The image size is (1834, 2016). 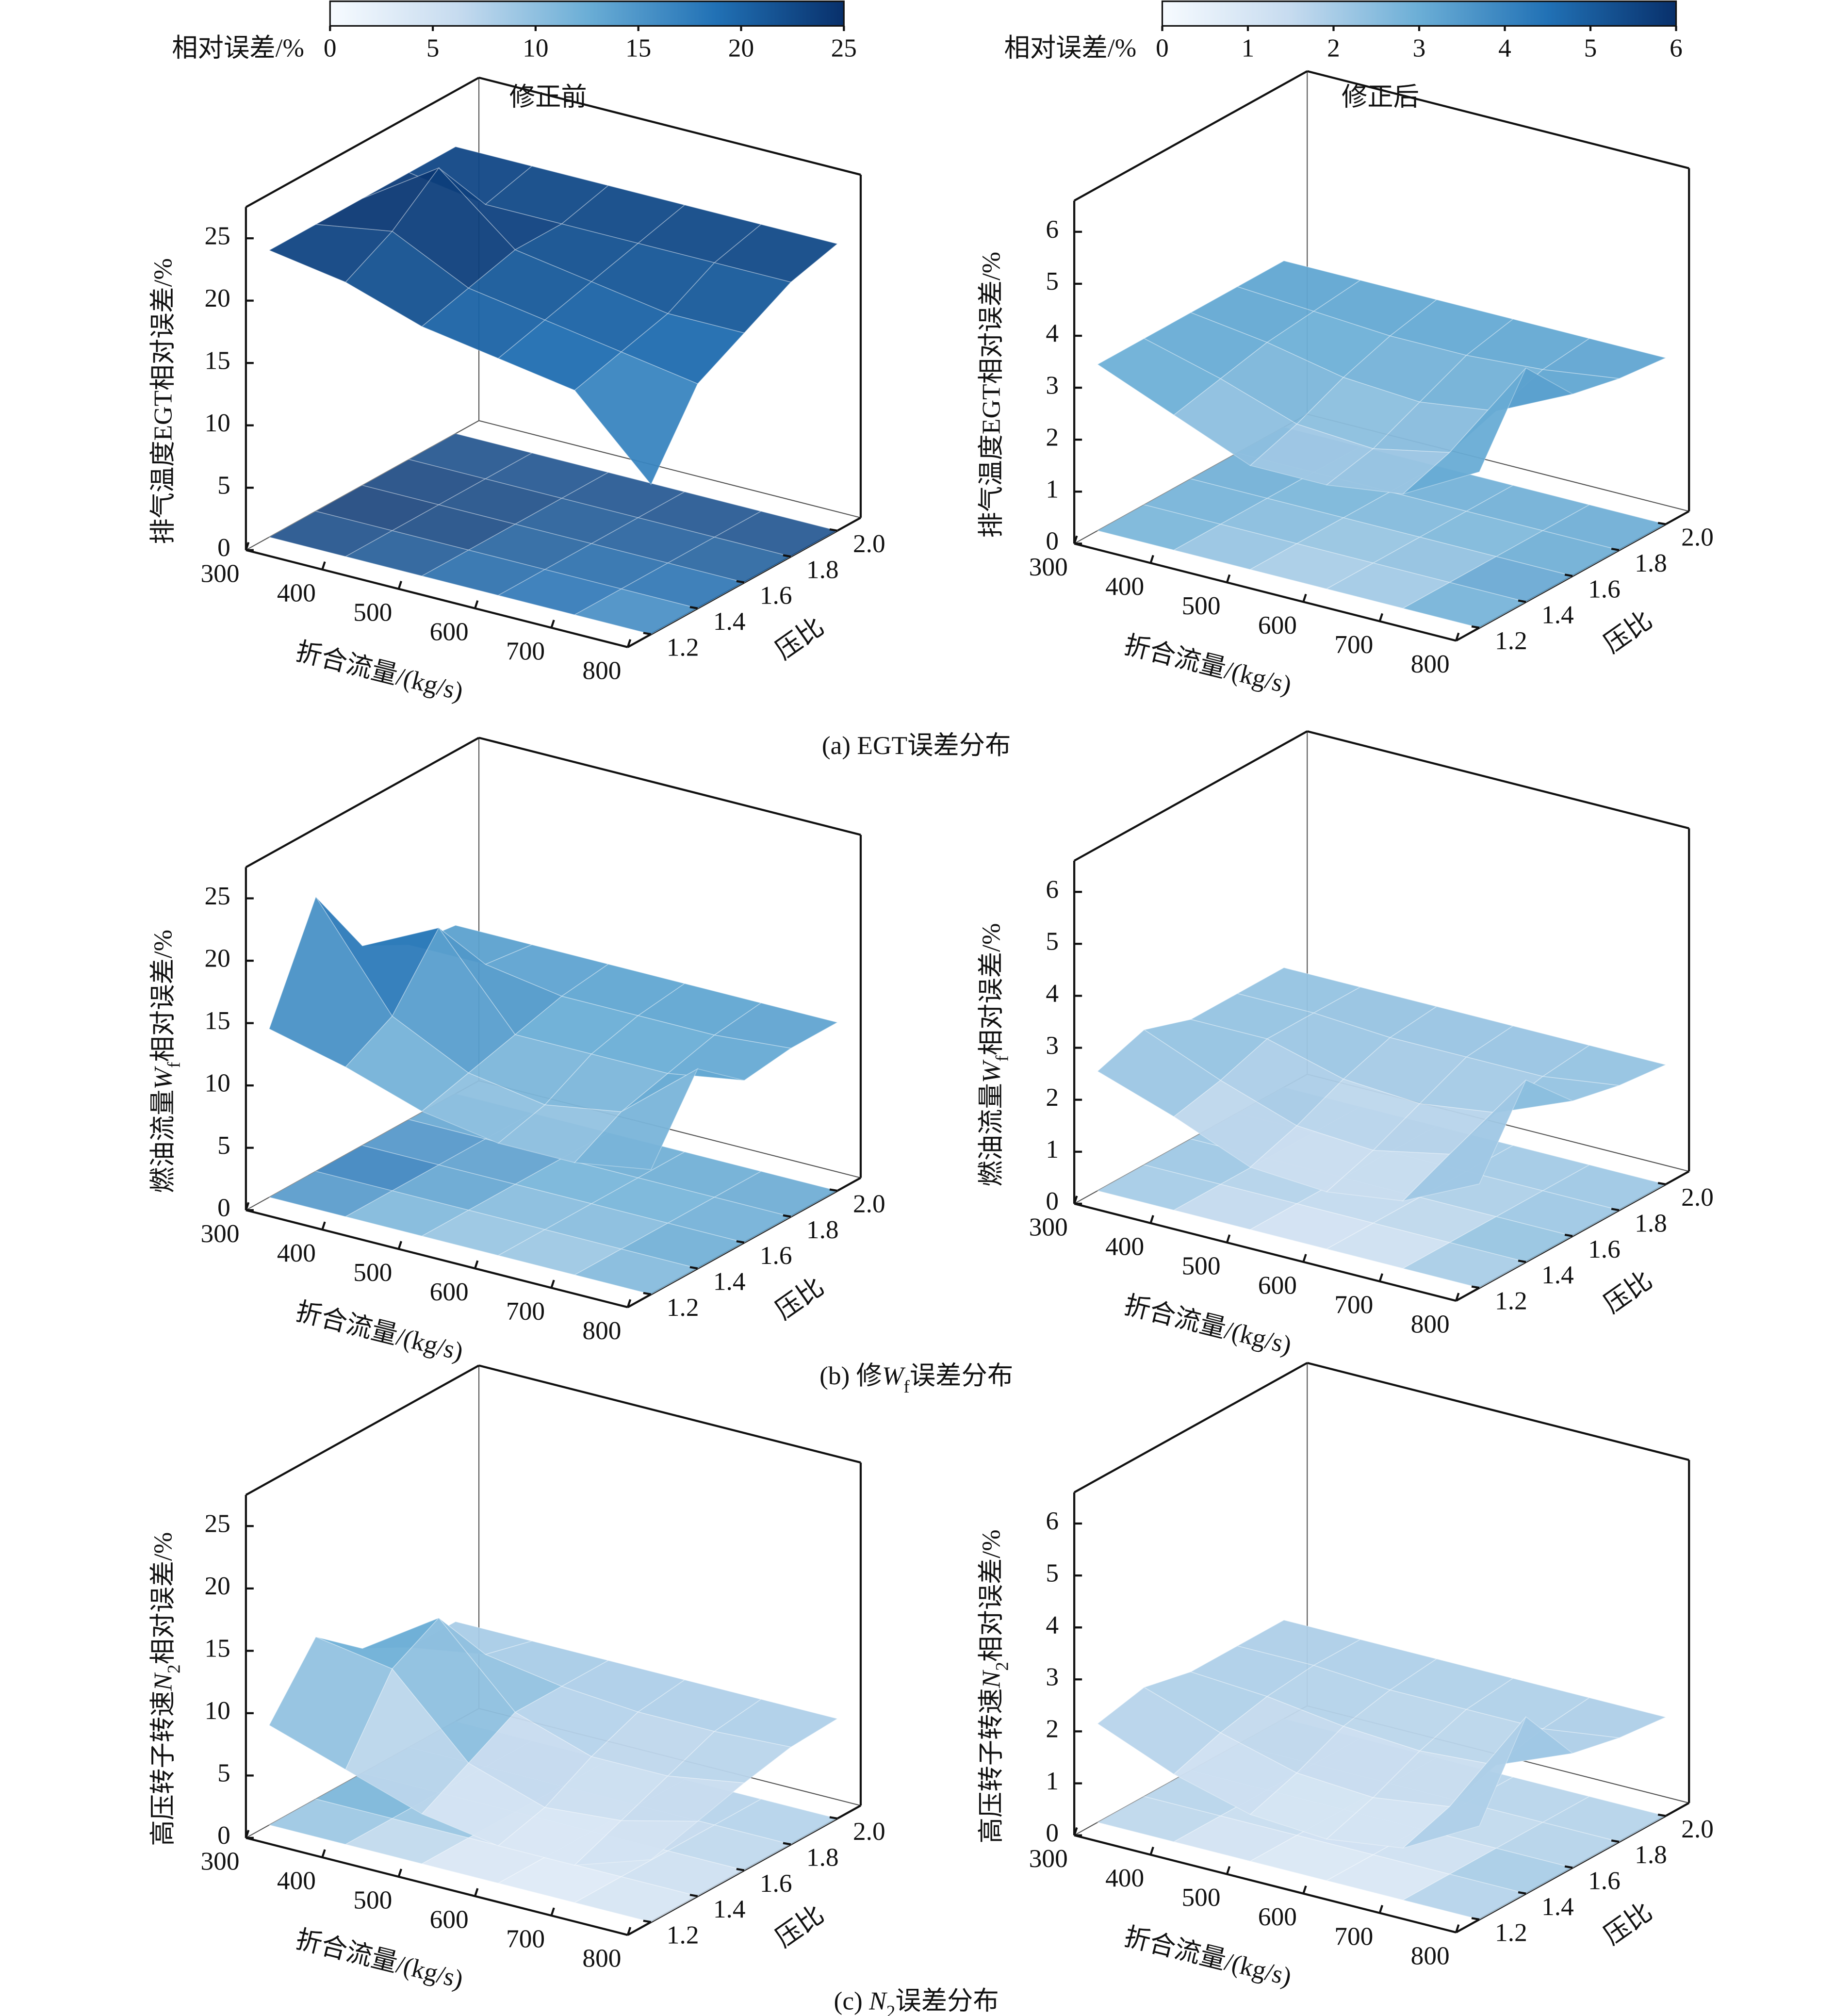 I want to click on x-tick-label: 800, so click(x=601, y=670).